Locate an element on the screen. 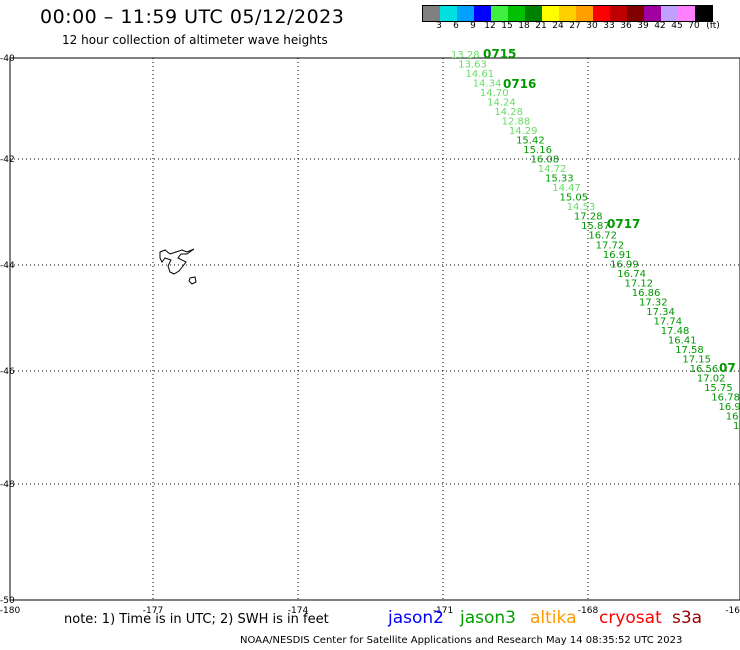 The image size is (740, 650). colorbar-tick-label: 33 is located at coordinates (609, 26).